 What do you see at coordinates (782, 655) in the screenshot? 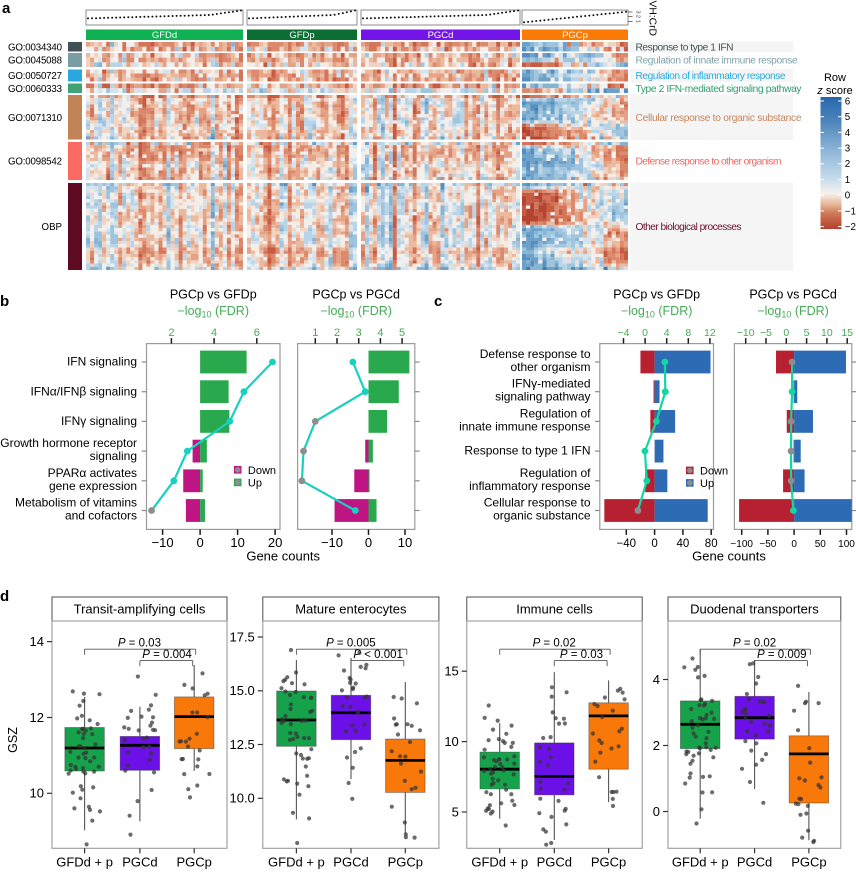
I see `svg-text: P = 0.009` at bounding box center [782, 655].